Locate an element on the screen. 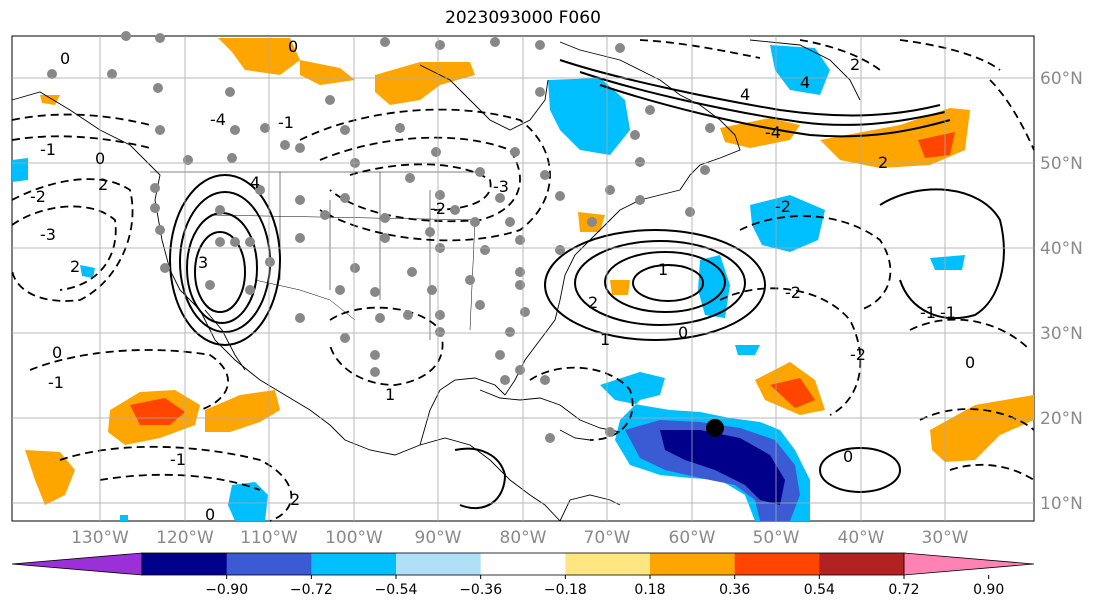 The width and height of the screenshot is (1102, 613). colorbar-tick-label: −0.54 is located at coordinates (396, 590).